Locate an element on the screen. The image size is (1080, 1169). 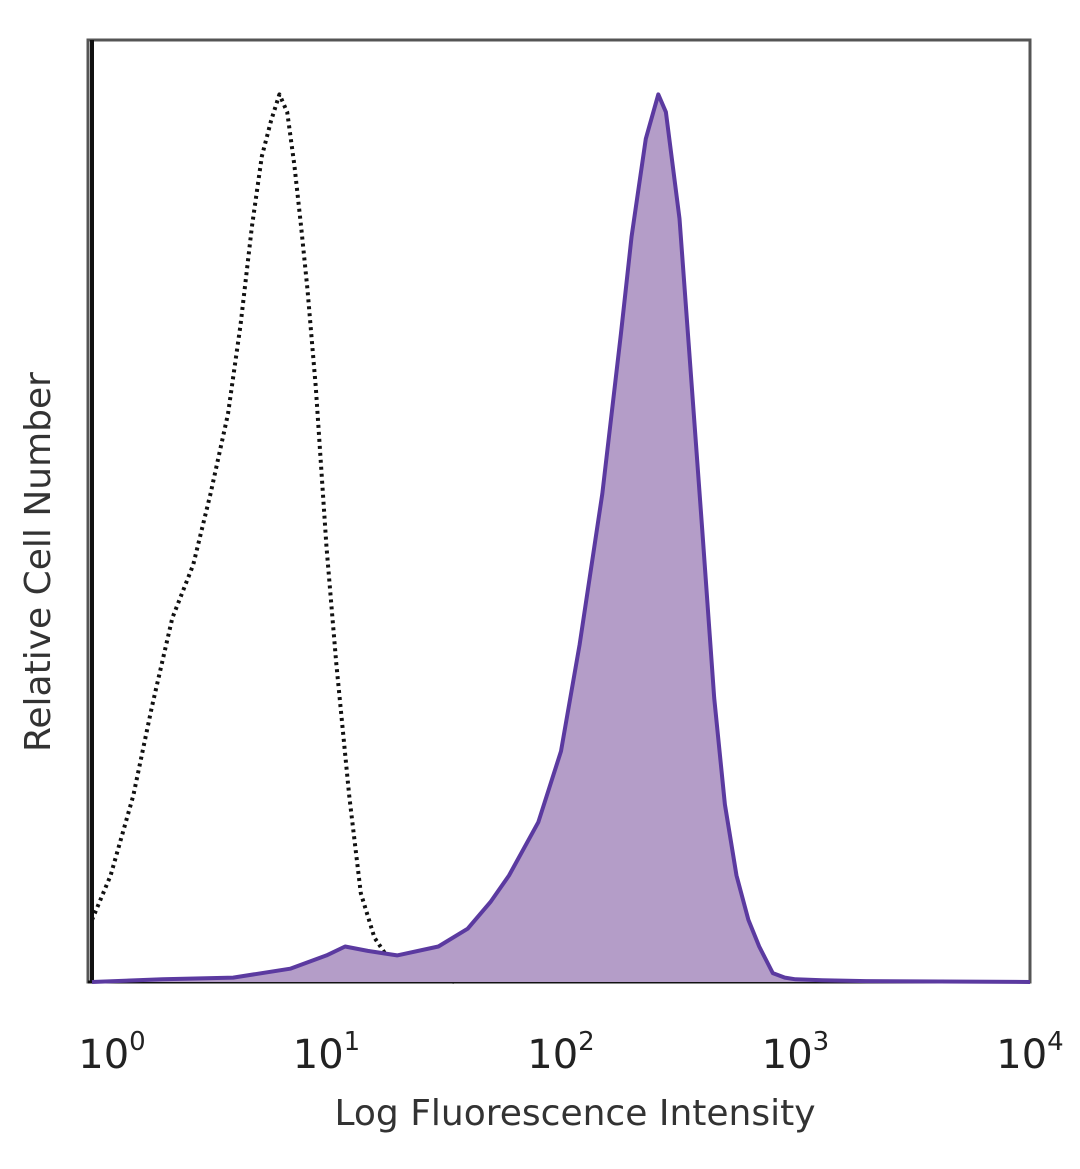
x-tick-labels: 10⁰ 10¹ 10² 10³ 10⁴ is located at coordinates (570, 1052).